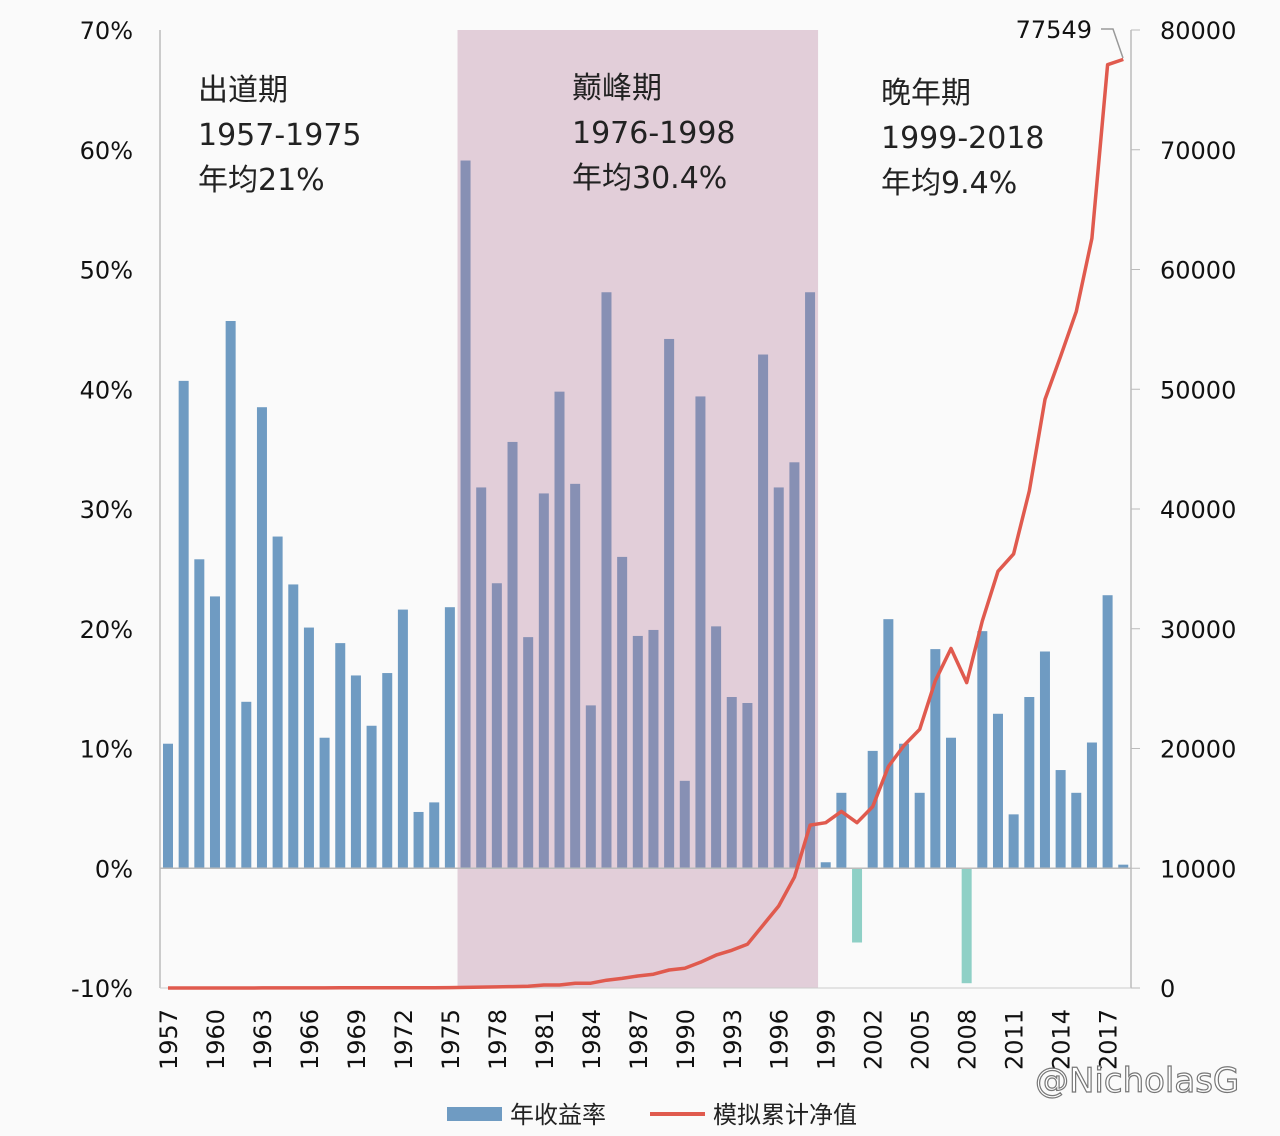 The height and width of the screenshot is (1136, 1280). I want to click on legend-label-line: 模拟累计净值, so click(785, 1115).